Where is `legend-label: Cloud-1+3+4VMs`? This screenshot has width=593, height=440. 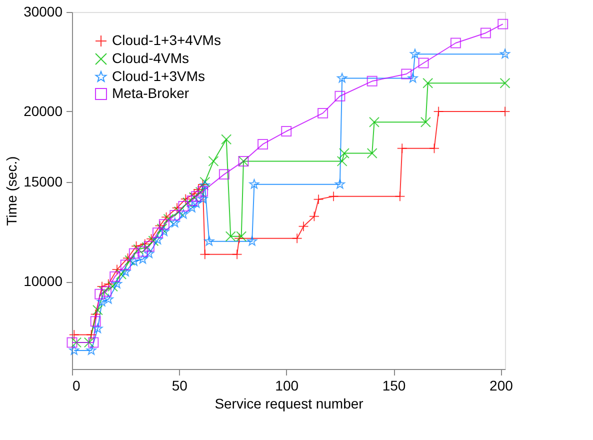
legend-label: Cloud-1+3+4VMs is located at coordinates (166, 40).